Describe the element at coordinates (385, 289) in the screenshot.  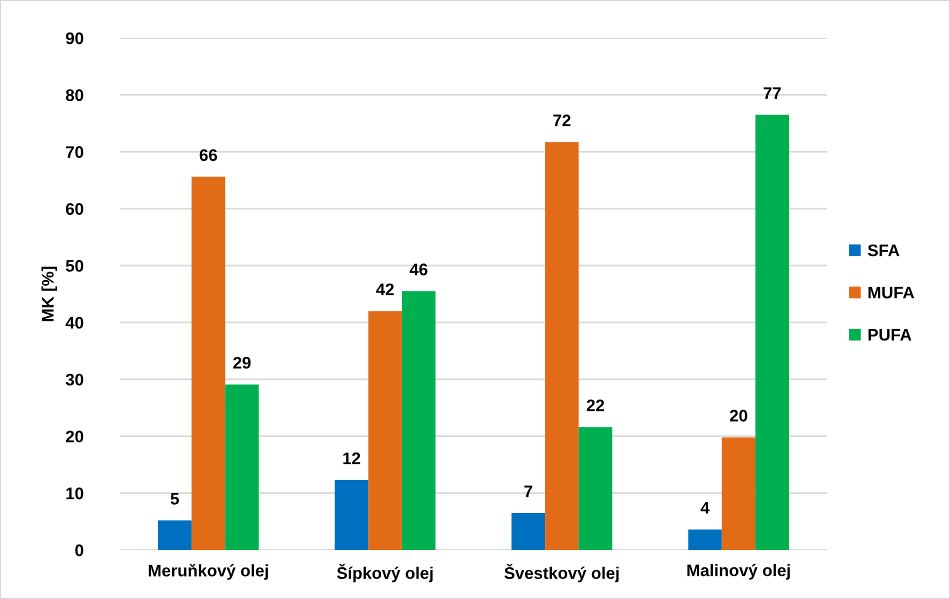
I see `data-label: 42` at that location.